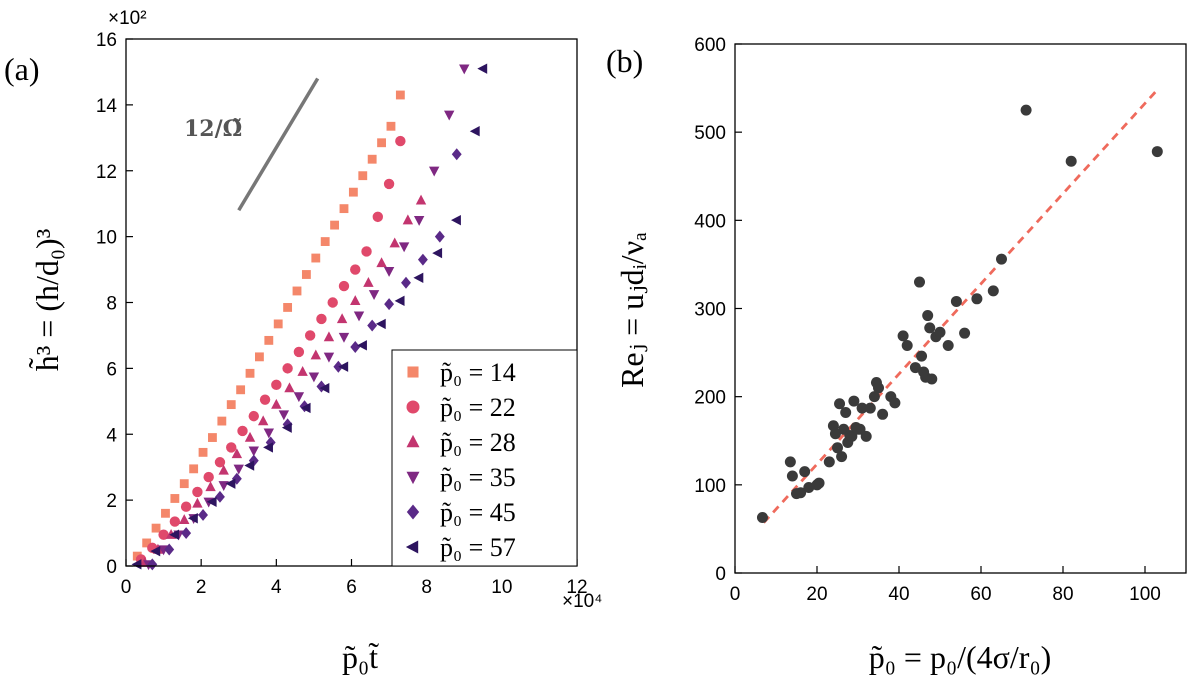 The width and height of the screenshot is (1196, 689). What do you see at coordinates (111, 369) in the screenshot?
I see `y-tick-label: 6` at bounding box center [111, 369].